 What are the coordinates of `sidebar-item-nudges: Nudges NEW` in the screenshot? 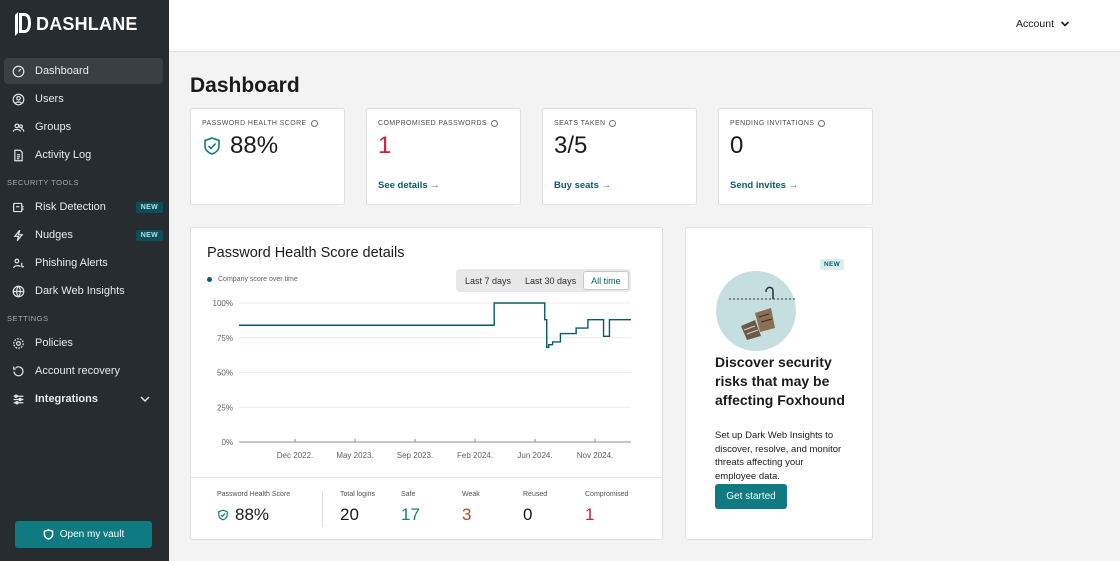 It's located at (83, 235).